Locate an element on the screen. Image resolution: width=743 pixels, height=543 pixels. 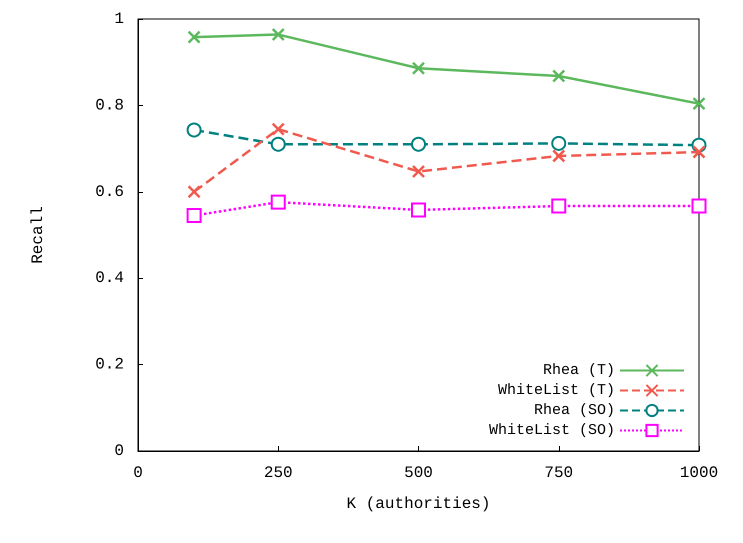
legend-label: WhiteList (SO) is located at coordinates (551, 430).